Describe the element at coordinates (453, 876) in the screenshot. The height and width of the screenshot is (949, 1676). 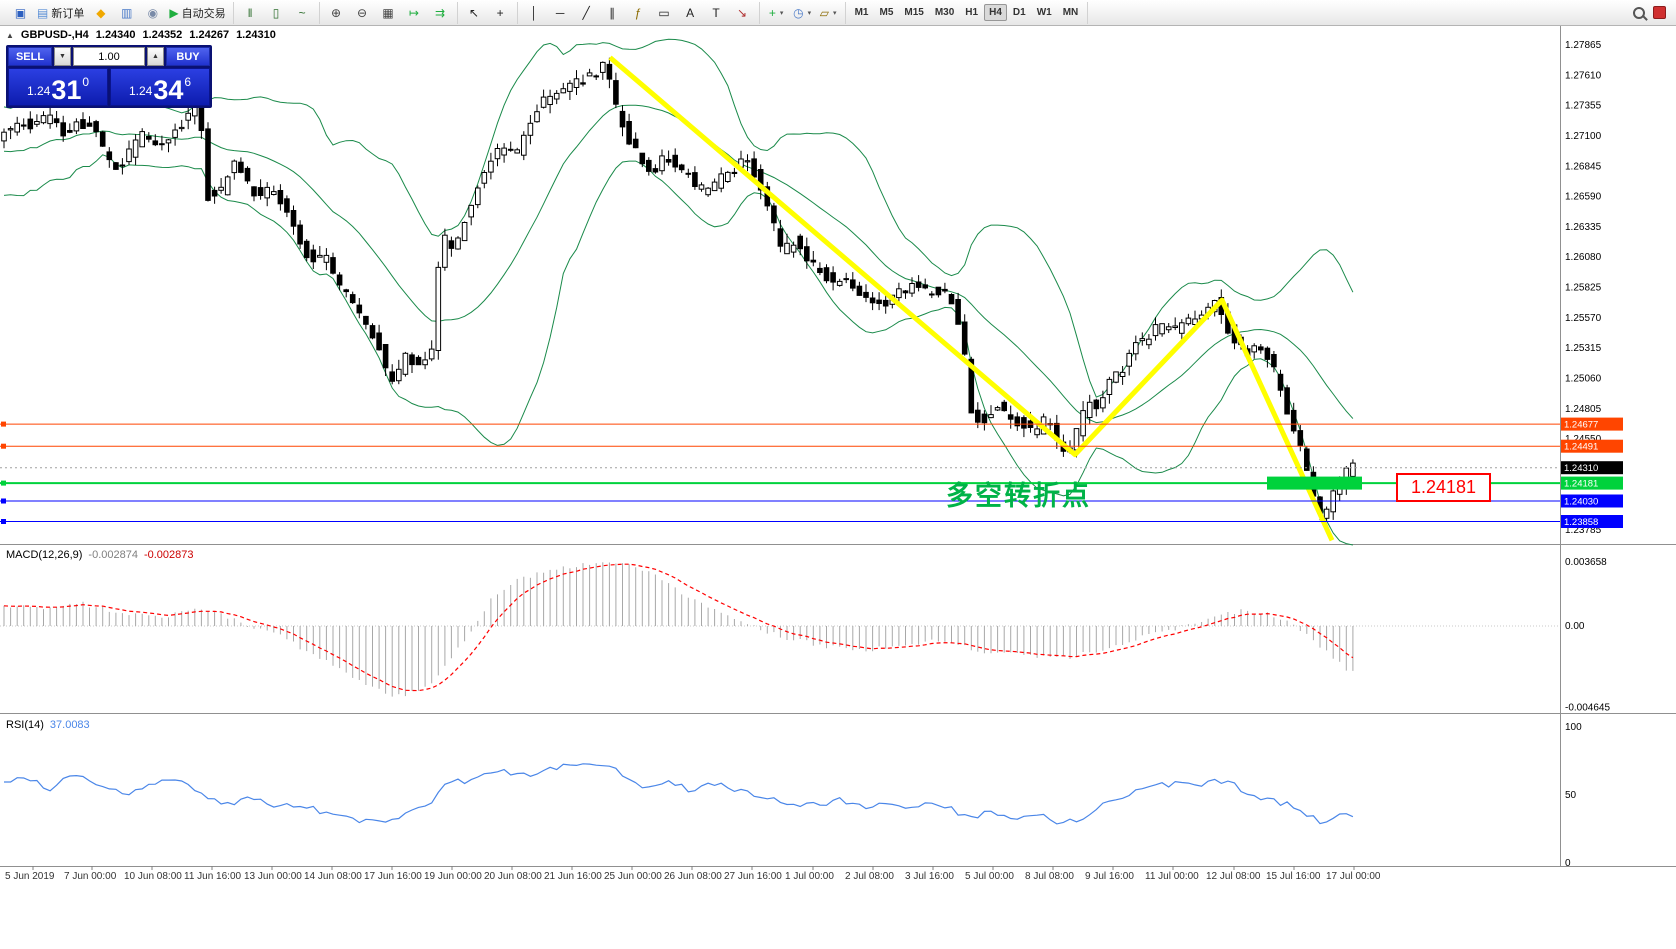
I see `time-axis-label: 19 Jun 00:00` at that location.